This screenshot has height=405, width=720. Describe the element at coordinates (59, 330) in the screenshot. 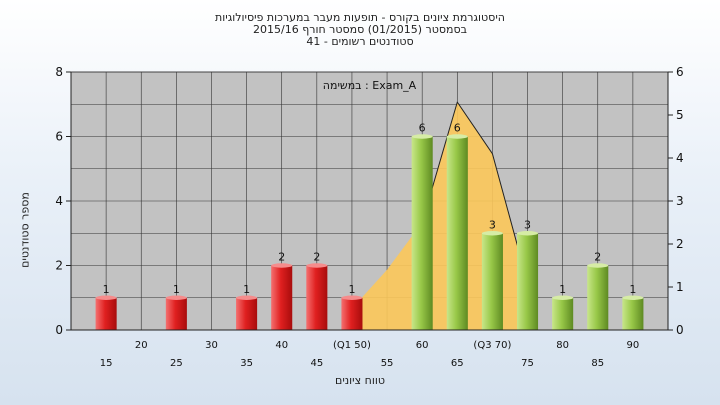

I see `y-tick-label: 0` at that location.